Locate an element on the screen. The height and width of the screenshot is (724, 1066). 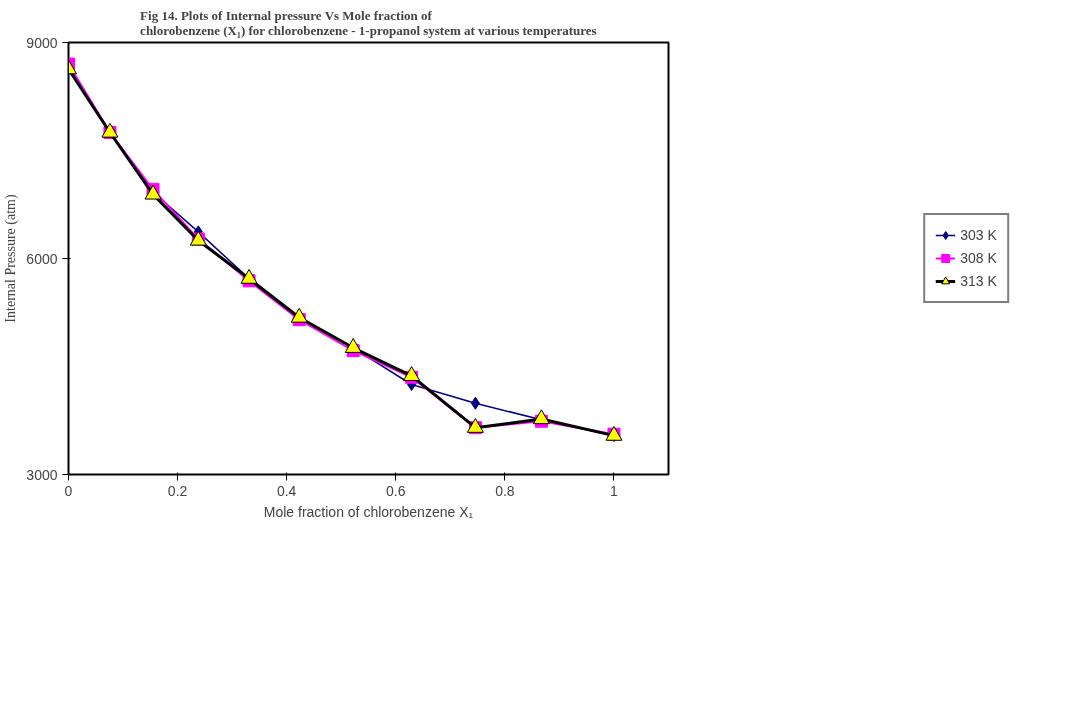
legend-label: 313 K is located at coordinates (978, 281).